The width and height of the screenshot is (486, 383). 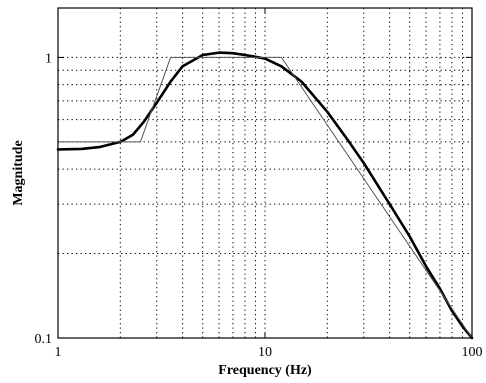 I want to click on x-axis-label: Frequency (Hz), so click(x=265, y=370).